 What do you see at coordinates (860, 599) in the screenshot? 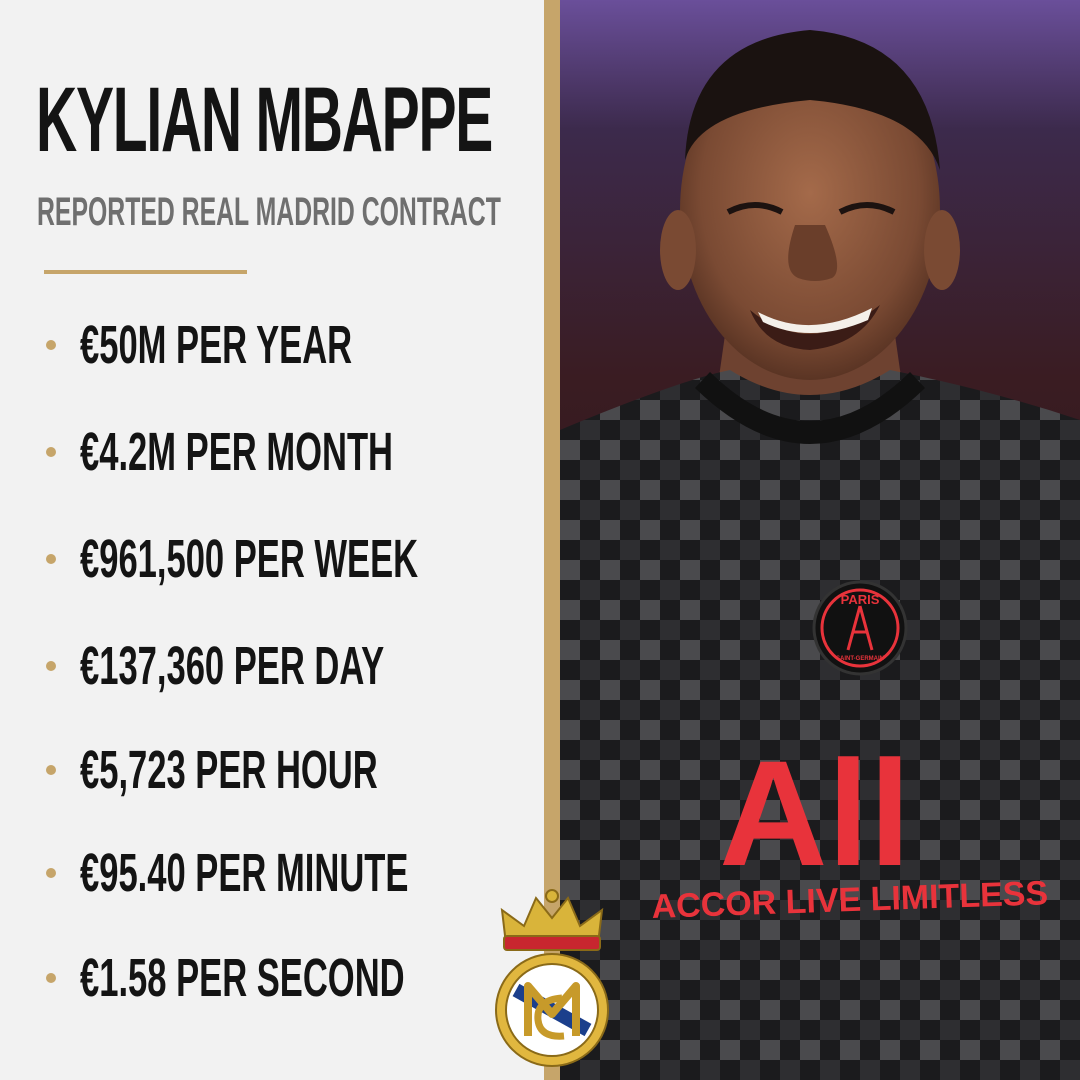
I see `psg-crest-text: PARIS` at bounding box center [860, 599].